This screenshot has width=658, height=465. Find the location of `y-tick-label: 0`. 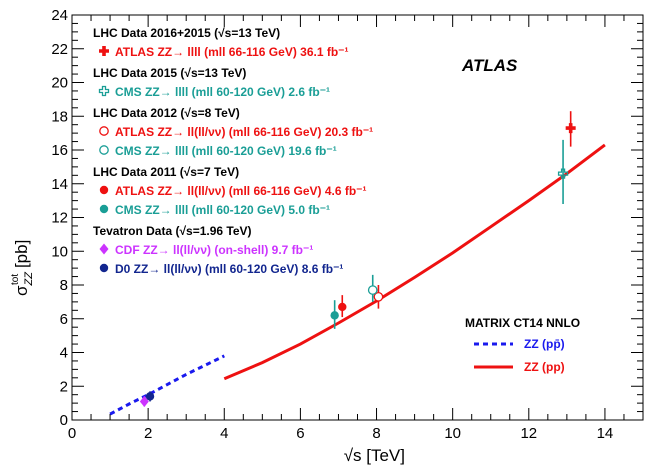

y-tick-label: 0 is located at coordinates (64, 420).